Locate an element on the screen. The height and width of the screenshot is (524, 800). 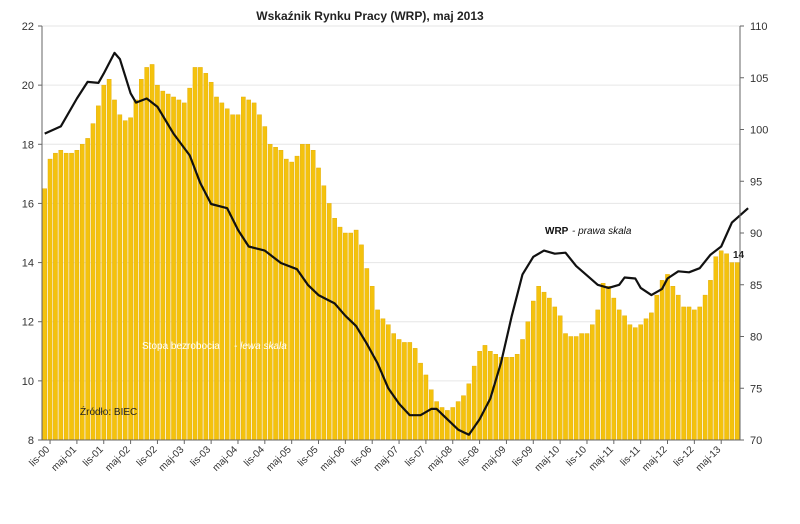
x-axis-tick-label: maj-07 is located at coordinates (387, 459).